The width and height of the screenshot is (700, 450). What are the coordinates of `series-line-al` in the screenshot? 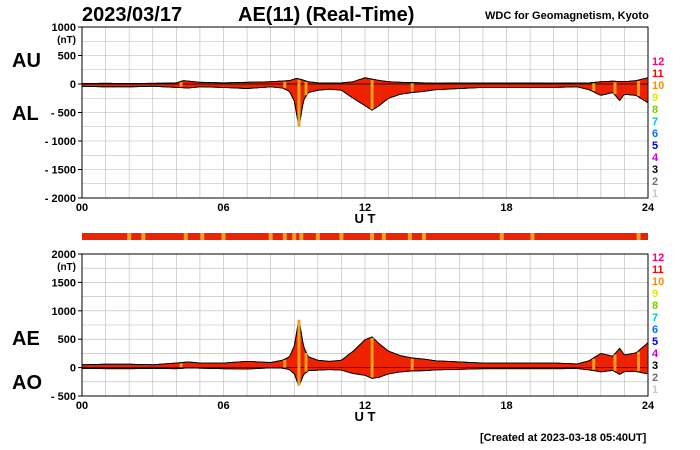 It's located at (365, 106).